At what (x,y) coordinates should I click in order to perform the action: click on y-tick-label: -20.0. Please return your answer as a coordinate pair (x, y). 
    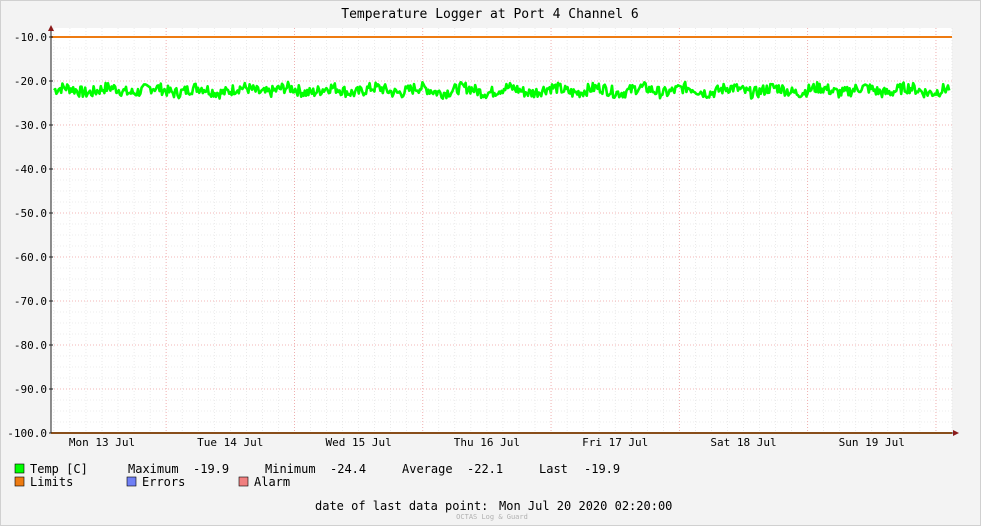
    Looking at the image, I should click on (30, 81).